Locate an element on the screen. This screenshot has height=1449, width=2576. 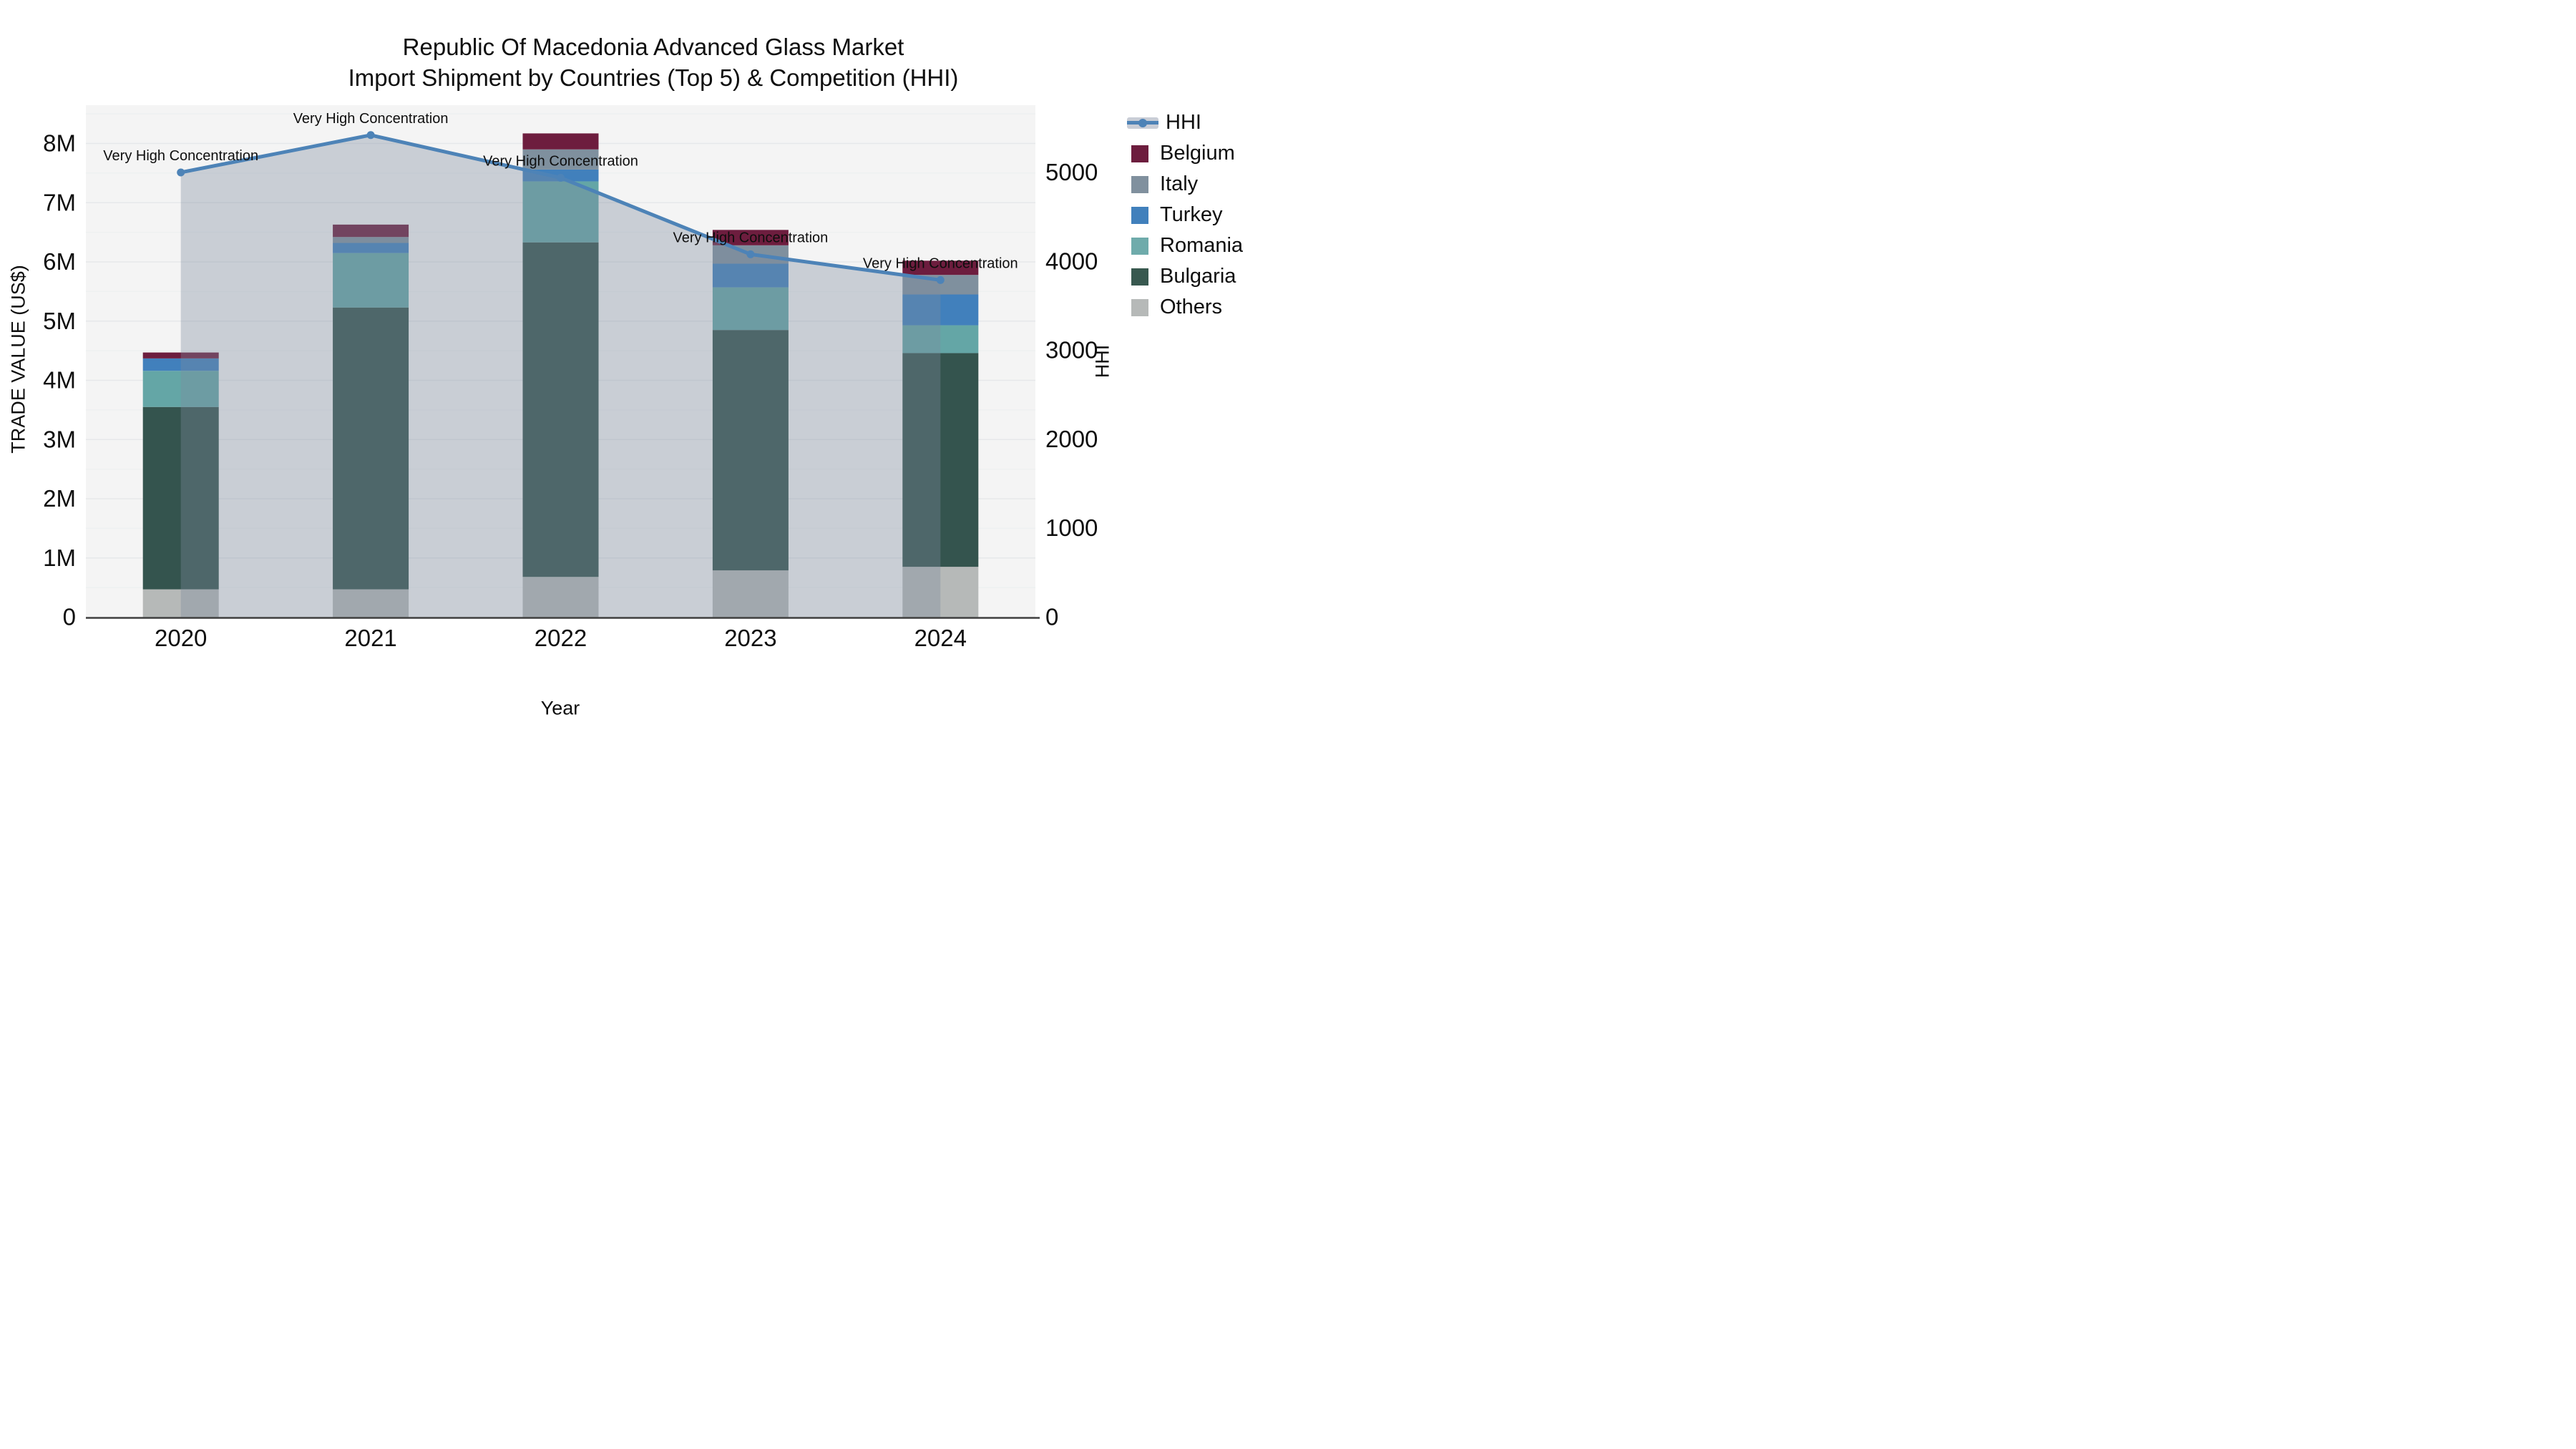
y-right-tick: 1000 is located at coordinates (1071, 527).